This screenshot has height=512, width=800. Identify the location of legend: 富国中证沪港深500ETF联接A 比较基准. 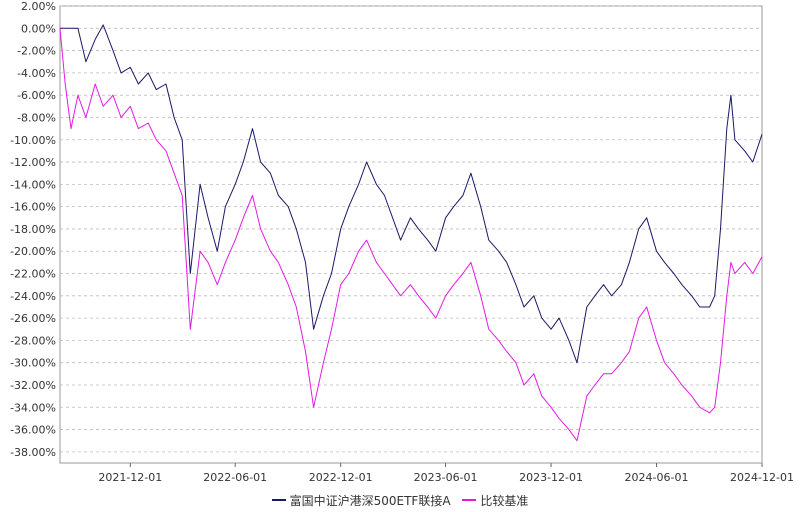
(400, 499).